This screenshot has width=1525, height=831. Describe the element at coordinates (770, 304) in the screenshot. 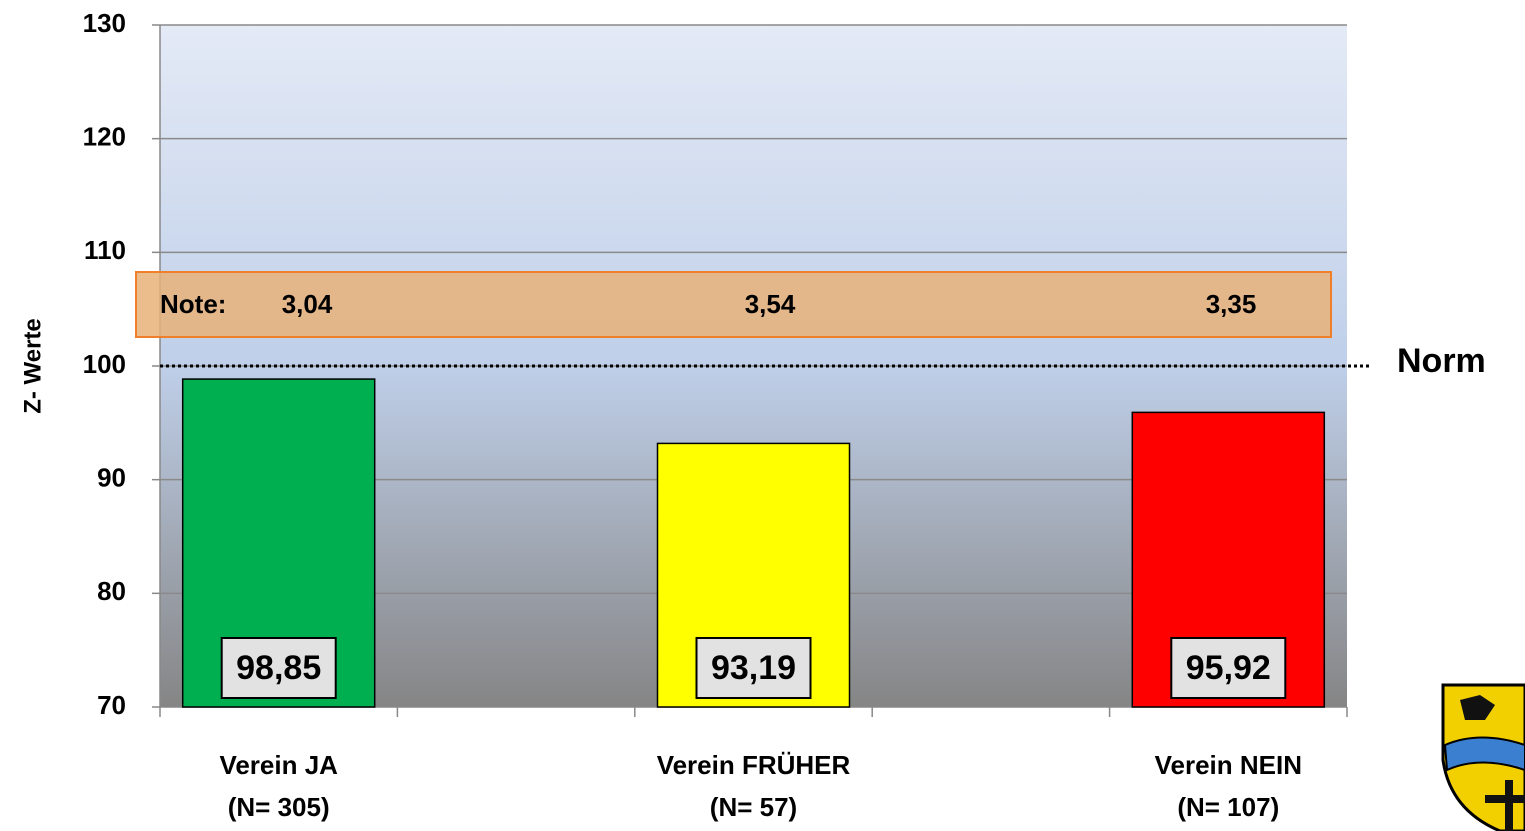

I see `note-value: 3,54` at that location.